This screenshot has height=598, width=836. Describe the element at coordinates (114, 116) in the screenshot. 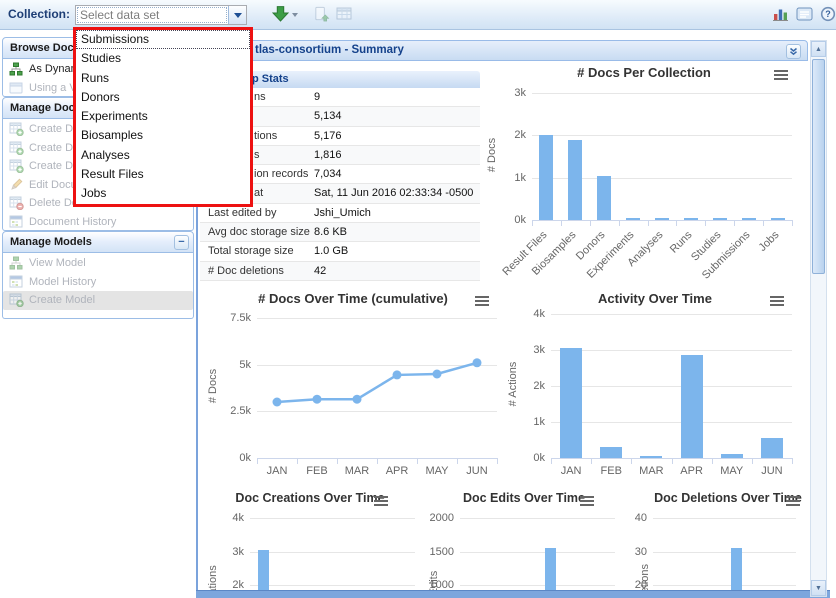

I see `dropdown-option-experiments: Experiments` at that location.